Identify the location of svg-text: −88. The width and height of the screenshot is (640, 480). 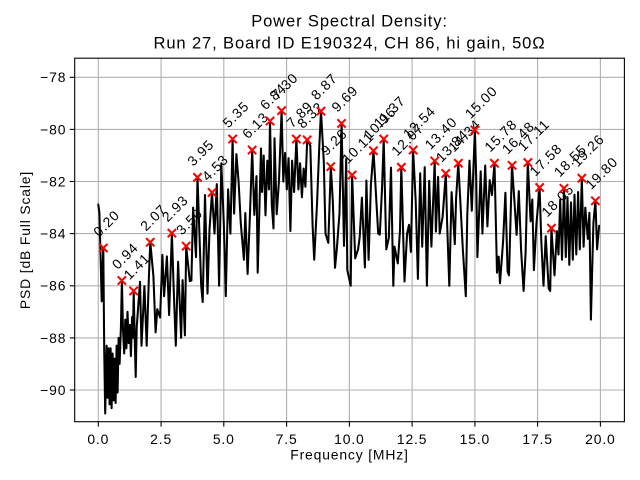
(53, 338).